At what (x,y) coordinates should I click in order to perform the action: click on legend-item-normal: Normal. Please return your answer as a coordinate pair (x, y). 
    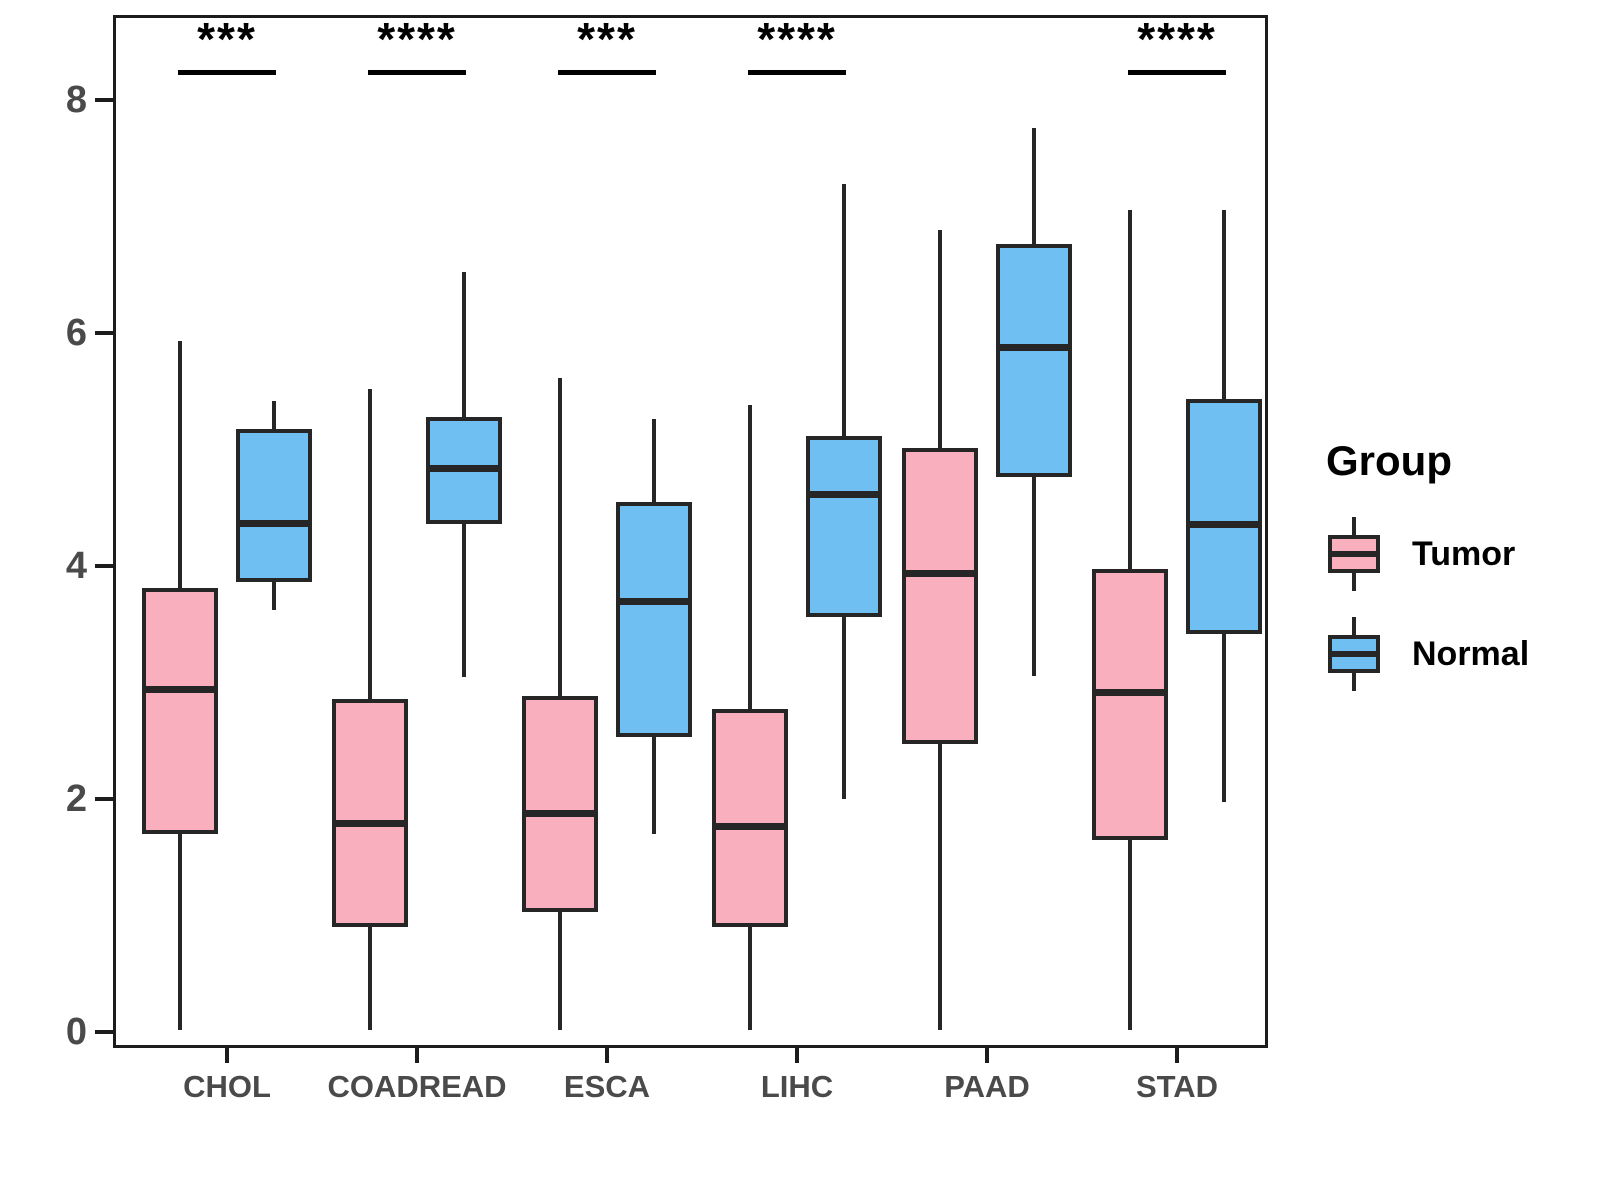
    Looking at the image, I should click on (1427, 654).